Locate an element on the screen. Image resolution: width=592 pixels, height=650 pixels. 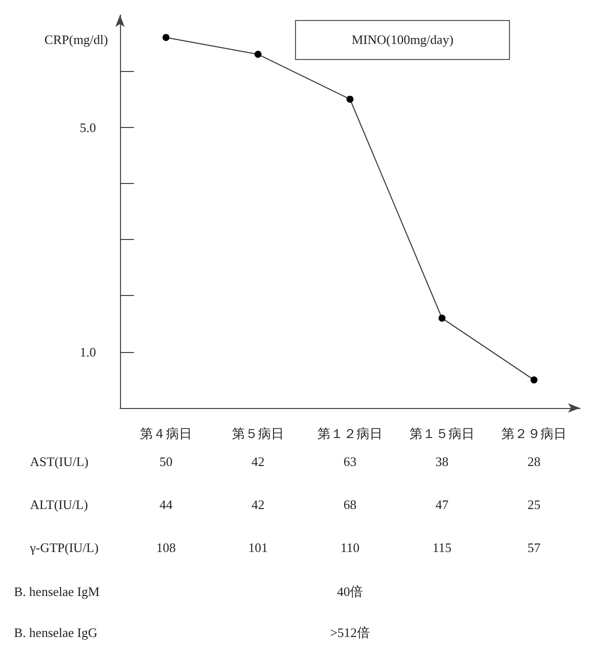
text: AST(IU/L) is located at coordinates (59, 462).